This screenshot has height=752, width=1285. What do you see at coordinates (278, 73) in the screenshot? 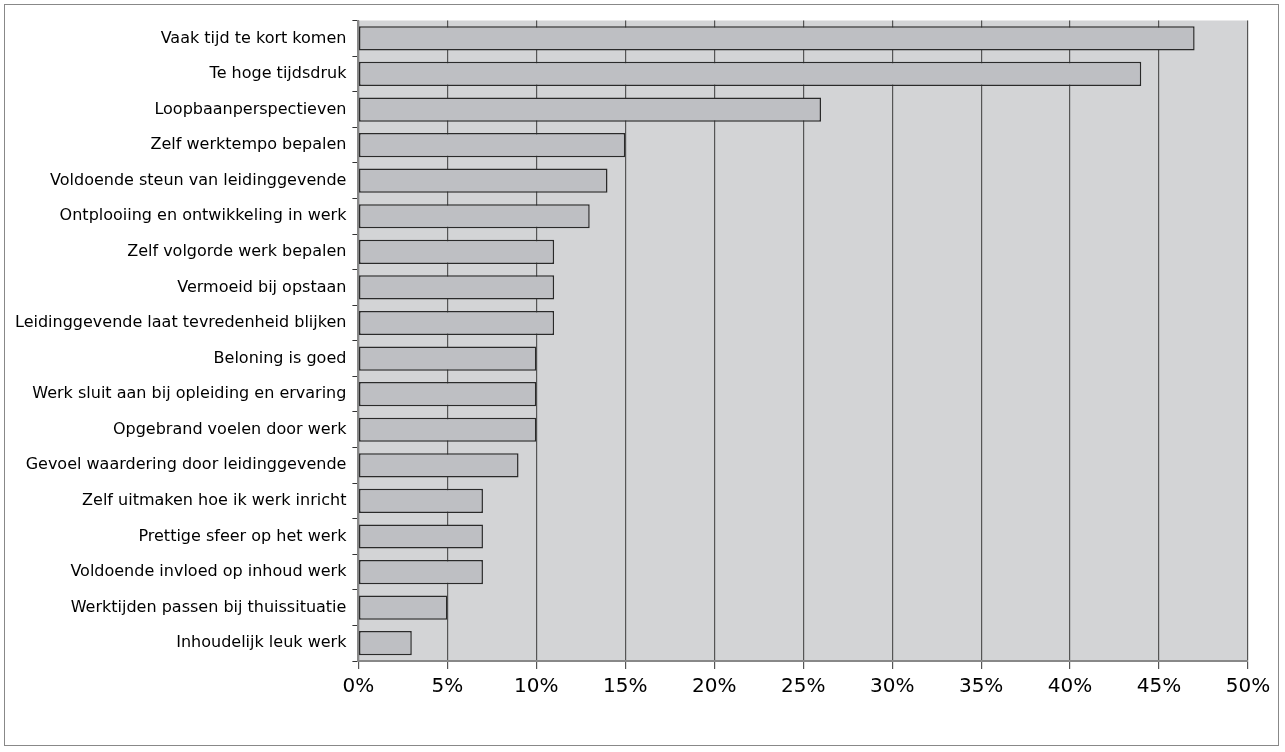
I see `y-tick-label: Te hoge tijdsdruk` at bounding box center [278, 73].